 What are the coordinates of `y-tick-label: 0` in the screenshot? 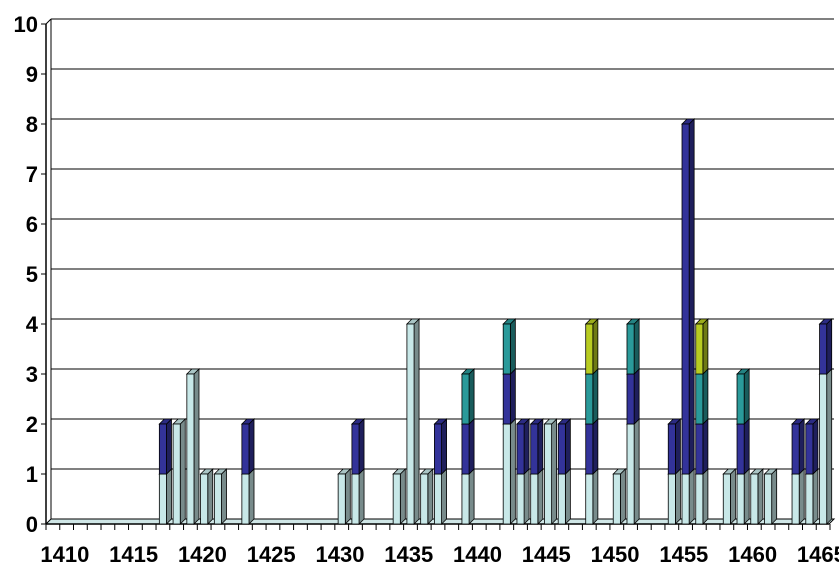 It's located at (32, 524).